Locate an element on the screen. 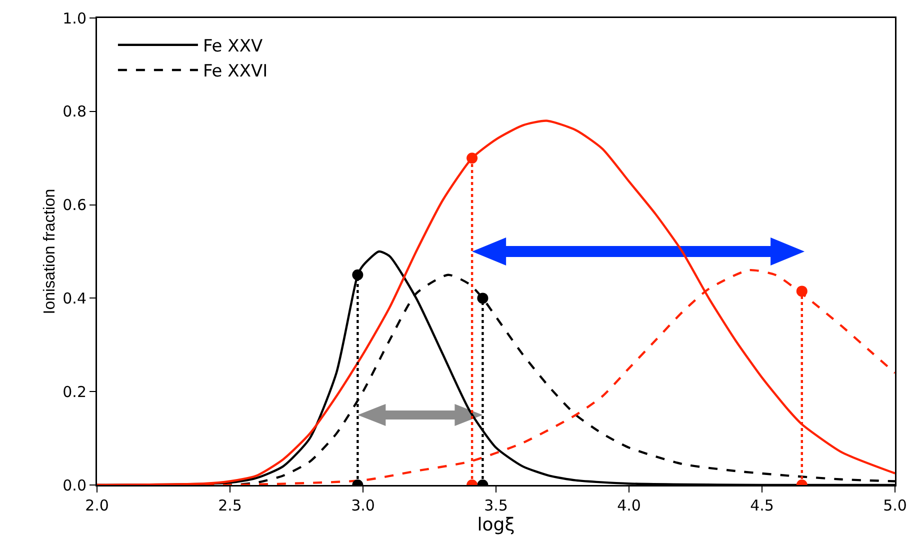 The width and height of the screenshot is (914, 542). x-tick-label: 3.0 is located at coordinates (363, 505).